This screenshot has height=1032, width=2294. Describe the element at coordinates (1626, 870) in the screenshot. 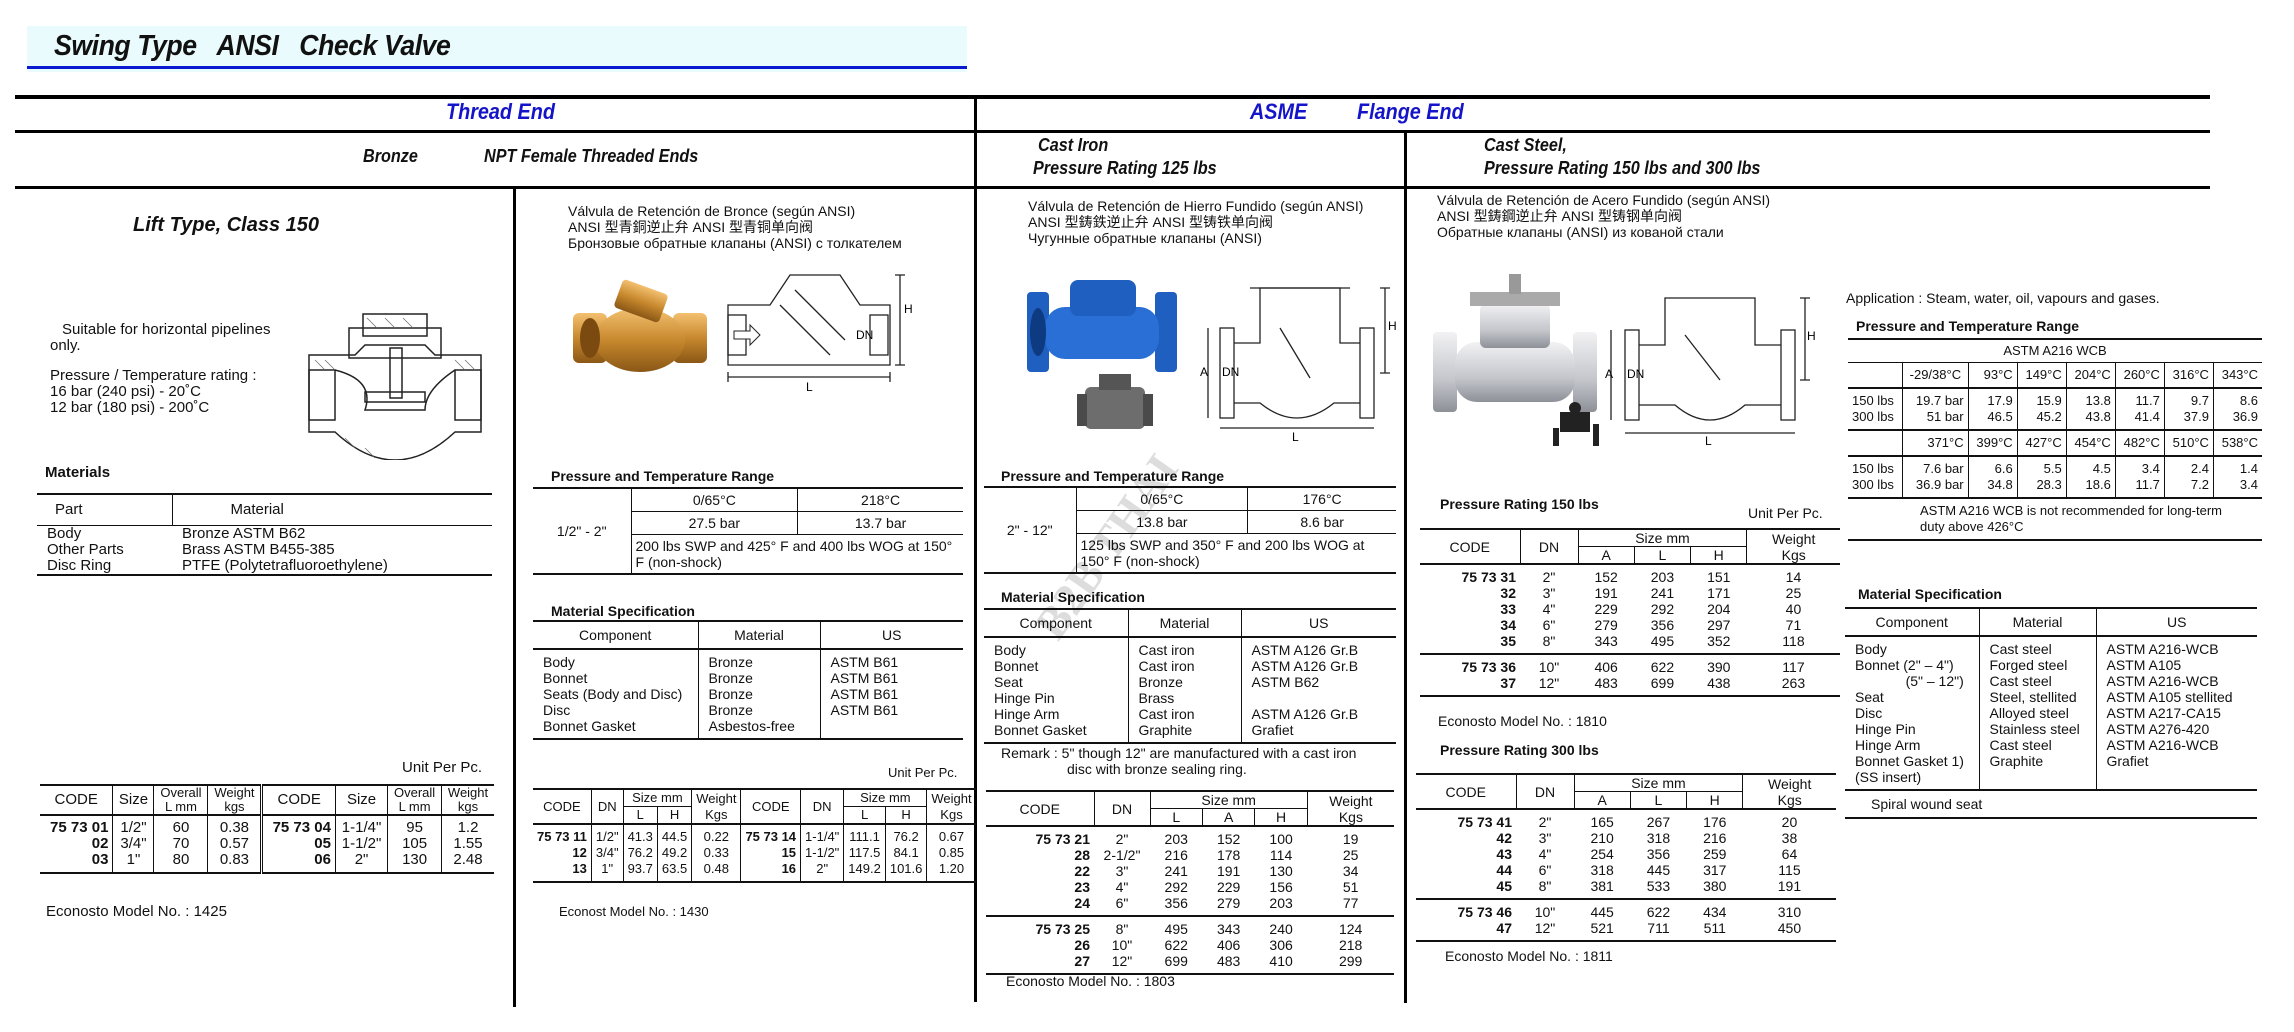

I see `table-row: 44 6" 318 445 317 115` at that location.